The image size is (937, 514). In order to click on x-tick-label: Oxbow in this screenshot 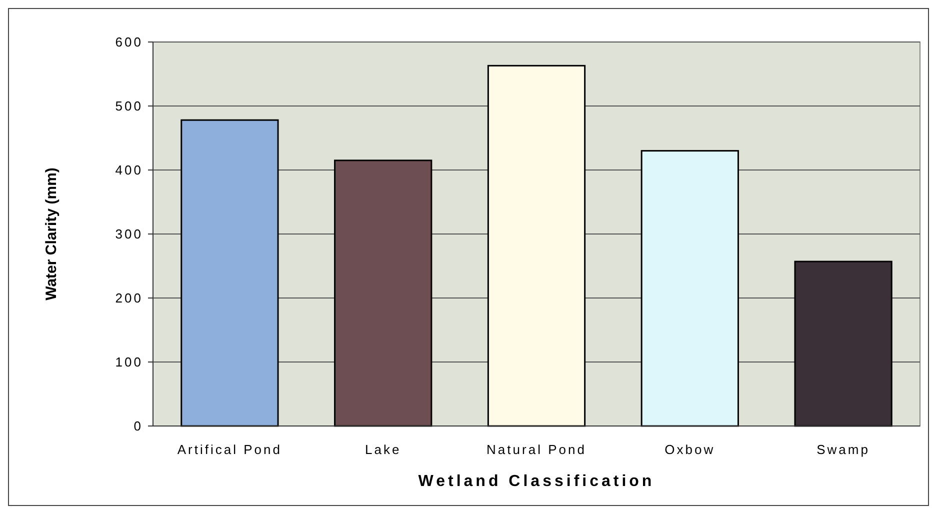, I will do `click(690, 449)`.